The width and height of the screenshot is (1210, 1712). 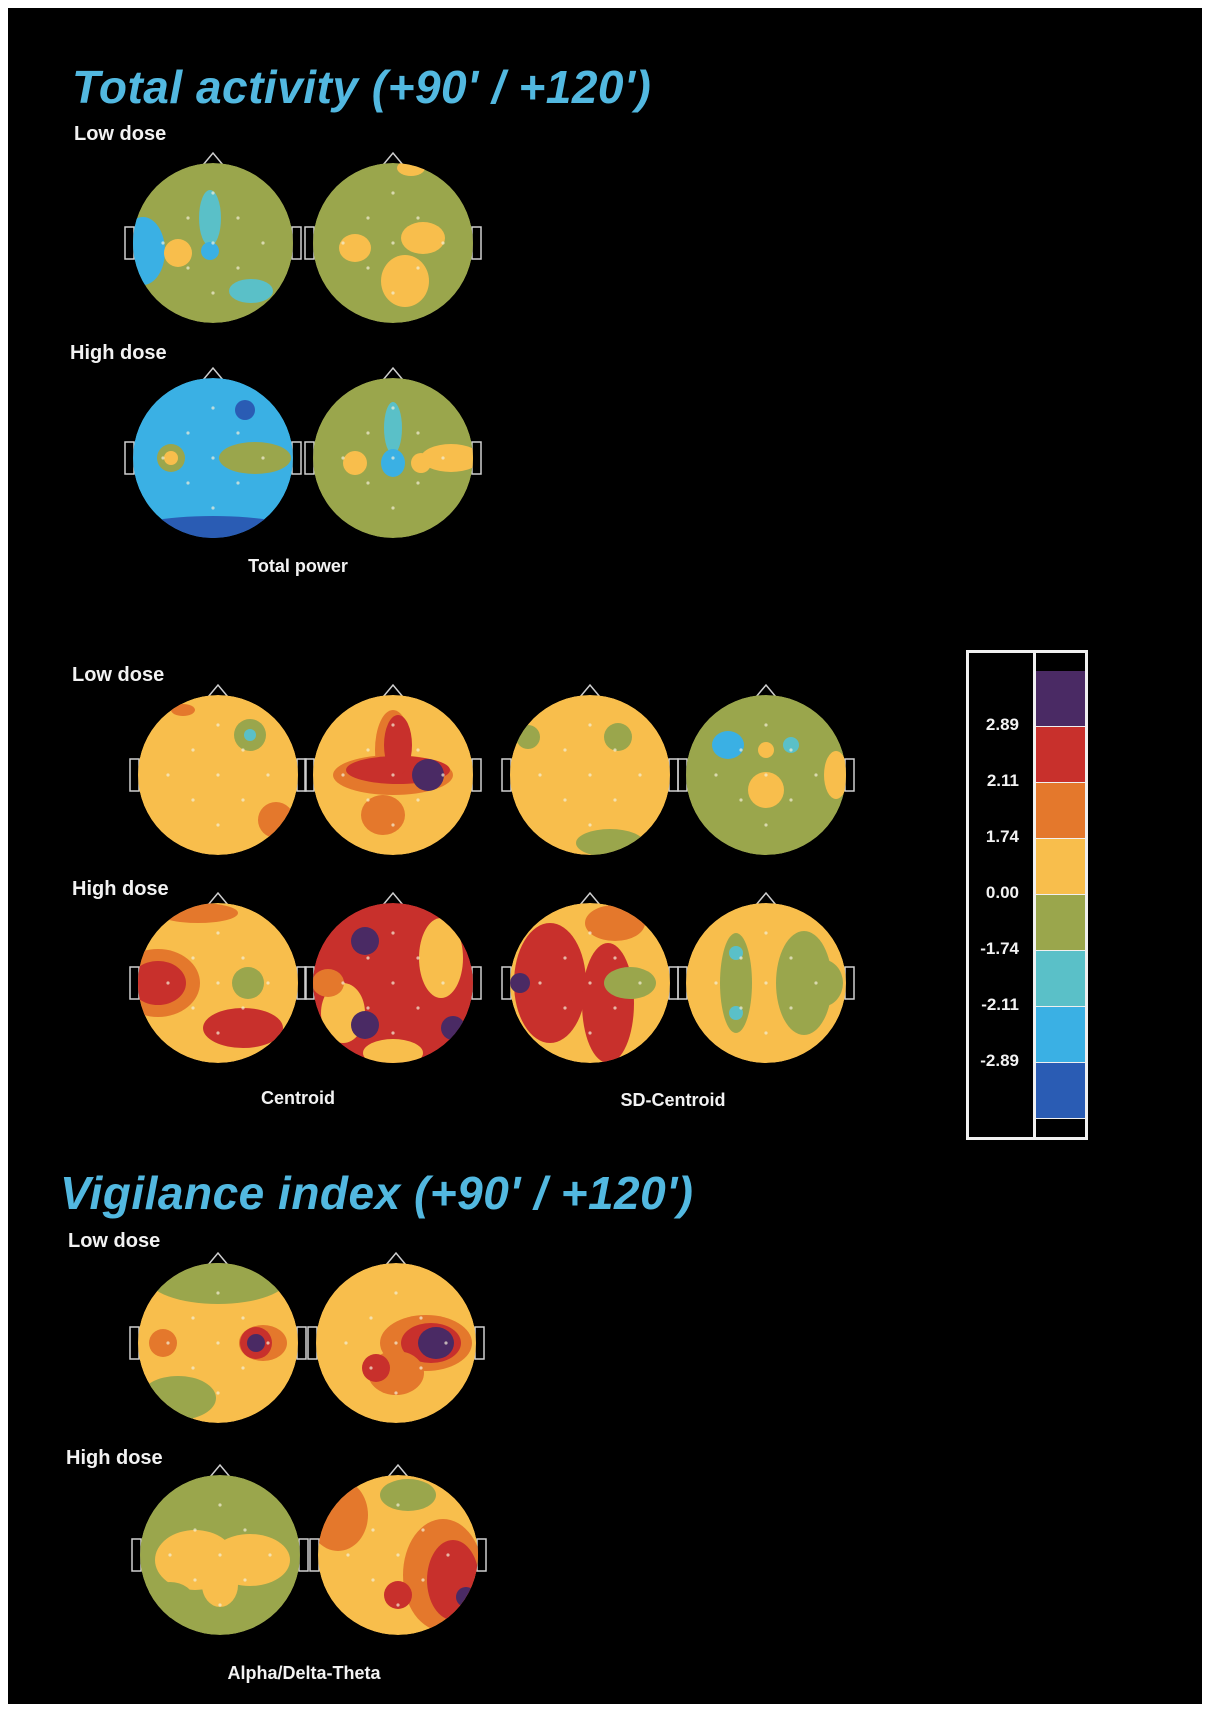 I want to click on color-scale-legend: 2.89 2.11 1.74 0.00 -1.74 -2.11 -2.89, so click(x=1027, y=895).